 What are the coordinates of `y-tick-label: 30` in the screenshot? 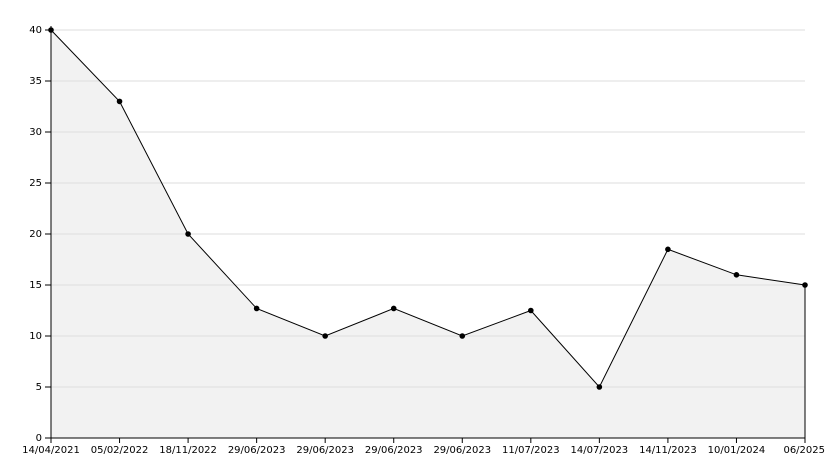 It's located at (35, 132).